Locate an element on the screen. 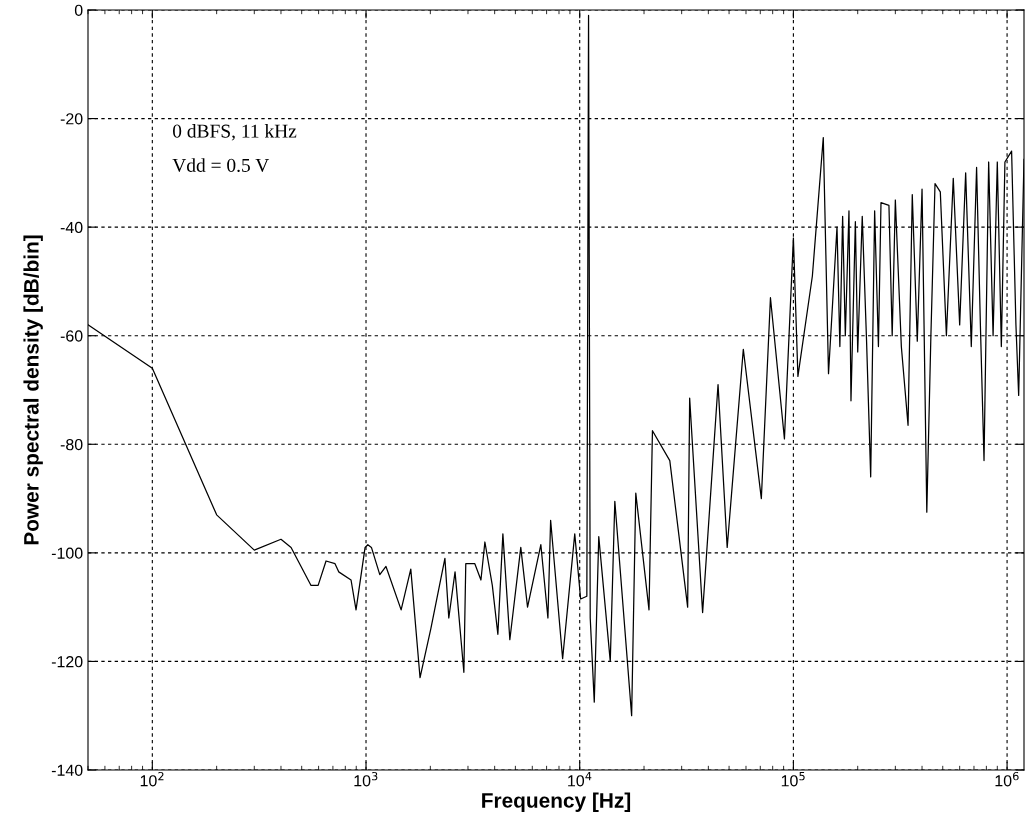  x-tick-label: 10$^{2}$ is located at coordinates (152, 779).